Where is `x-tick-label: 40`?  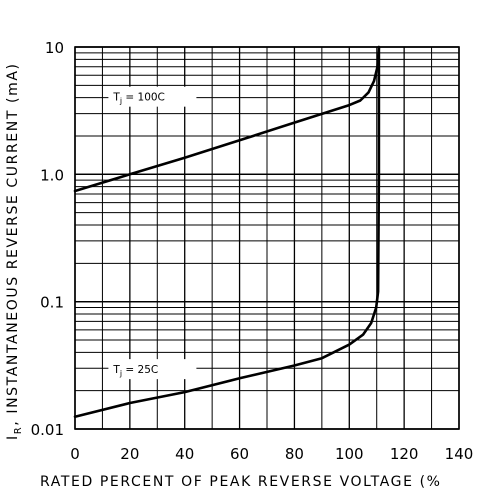
x-tick-label: 40 is located at coordinates (184, 454).